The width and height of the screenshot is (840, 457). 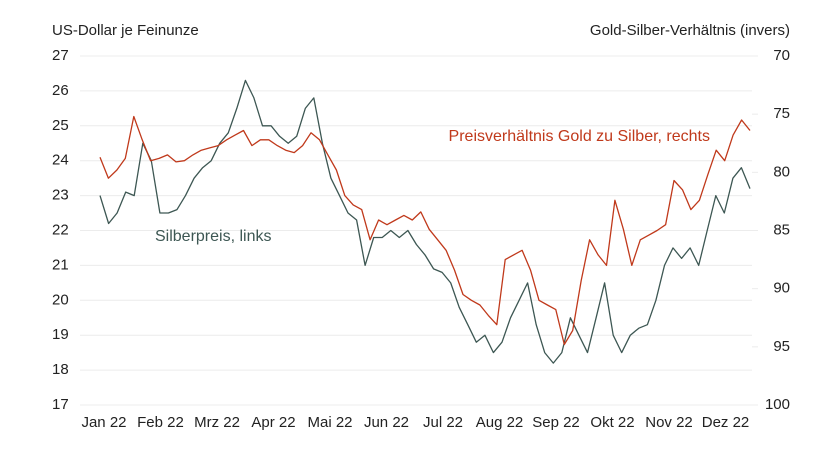 I want to click on y-tick-label: 21, so click(x=60, y=264).